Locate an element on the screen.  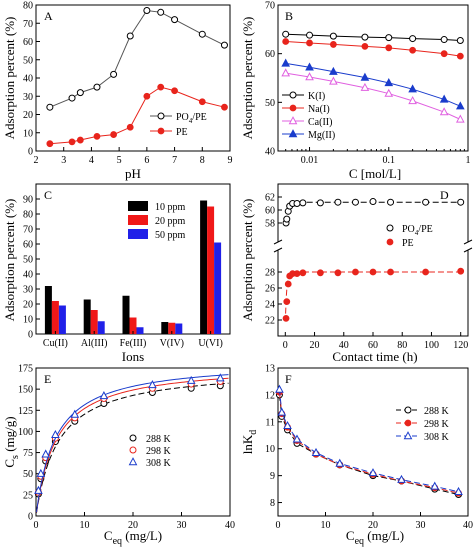
y-tick-label: 60 is located at coordinates (28, 245).